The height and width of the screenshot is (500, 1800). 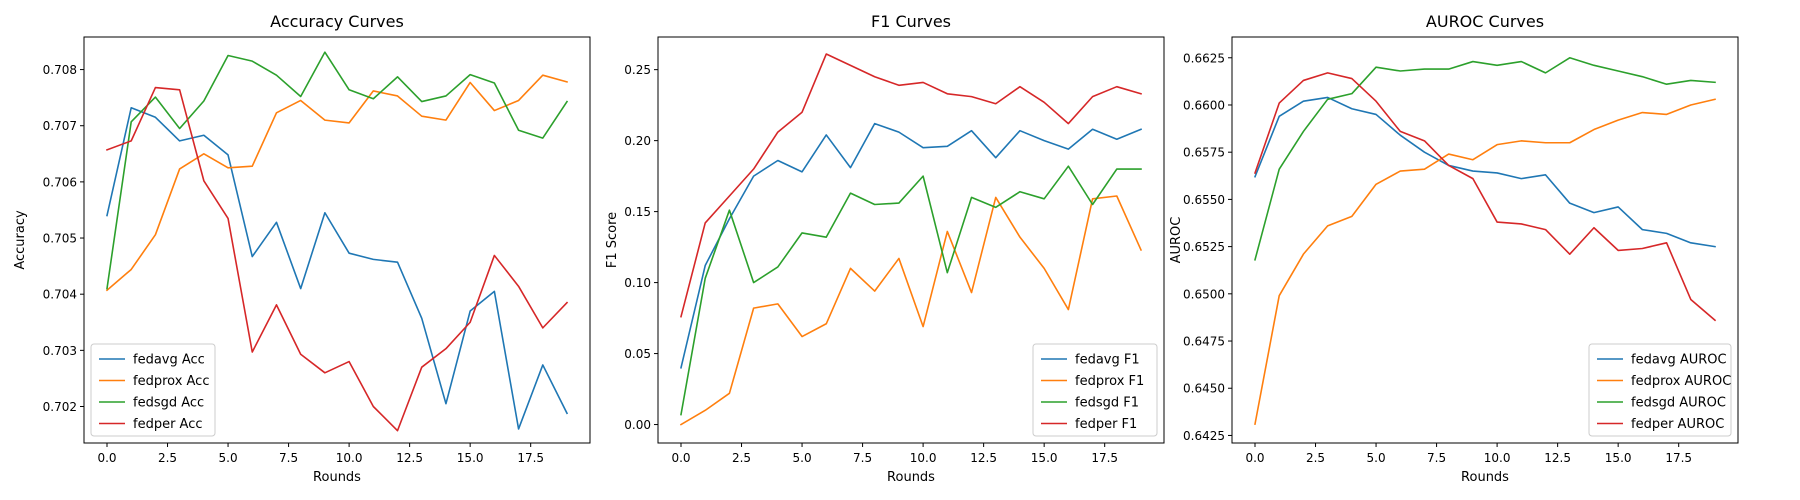 I want to click on legend: fedavg F1 fedprox F1 fedsgd F1 fedper F1, so click(x=1095, y=390).